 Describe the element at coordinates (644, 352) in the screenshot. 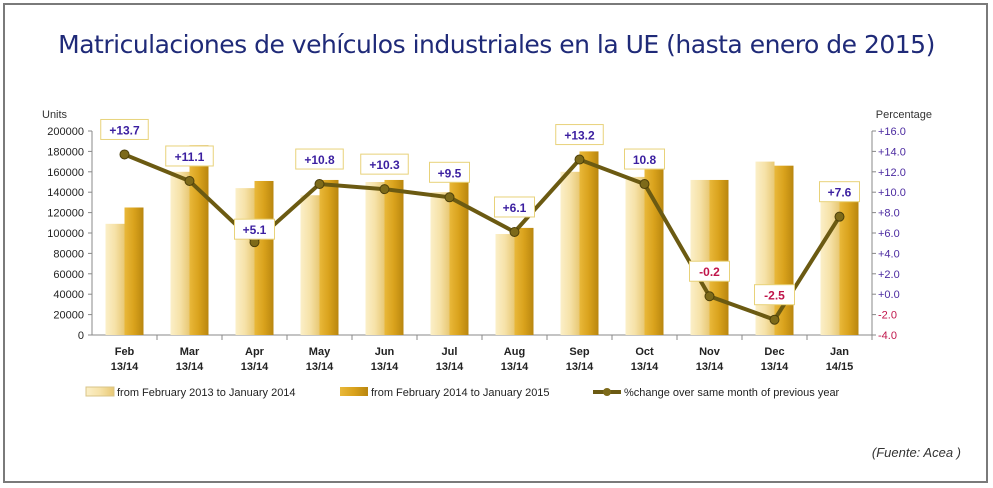

I see `x-tick-label: Oct` at that location.